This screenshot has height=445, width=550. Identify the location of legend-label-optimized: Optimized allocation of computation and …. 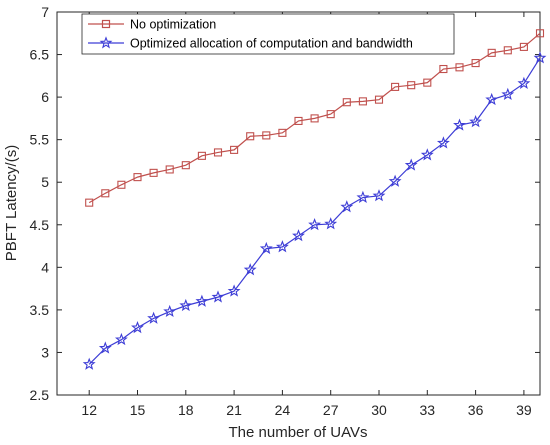
(271, 44).